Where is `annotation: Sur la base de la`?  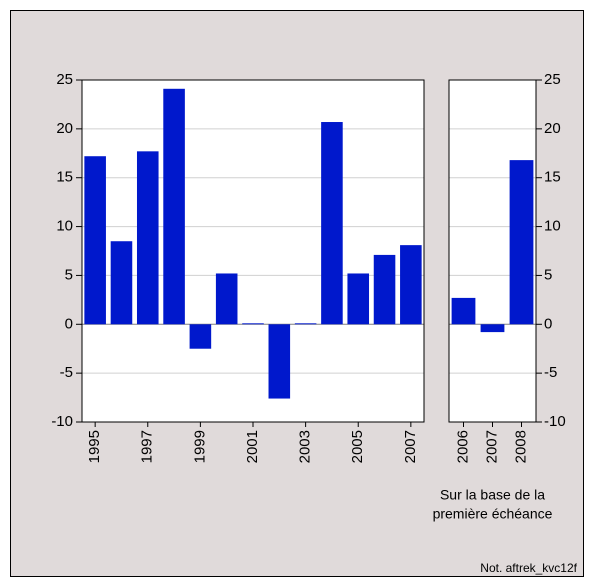 annotation: Sur la base de la is located at coordinates (492, 495).